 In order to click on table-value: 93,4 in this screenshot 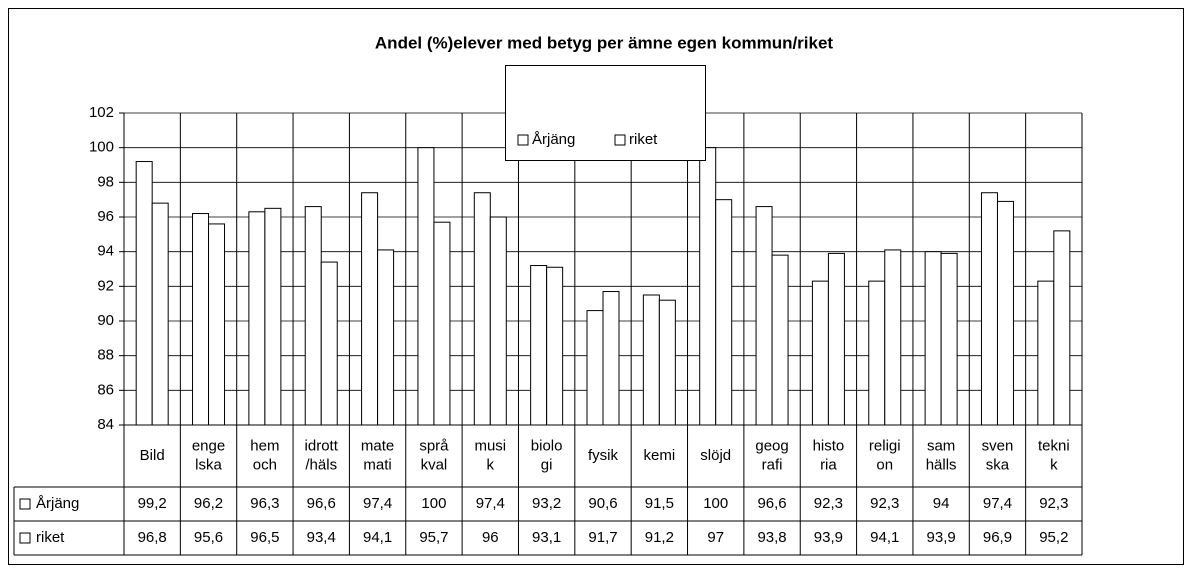, I will do `click(321, 537)`.